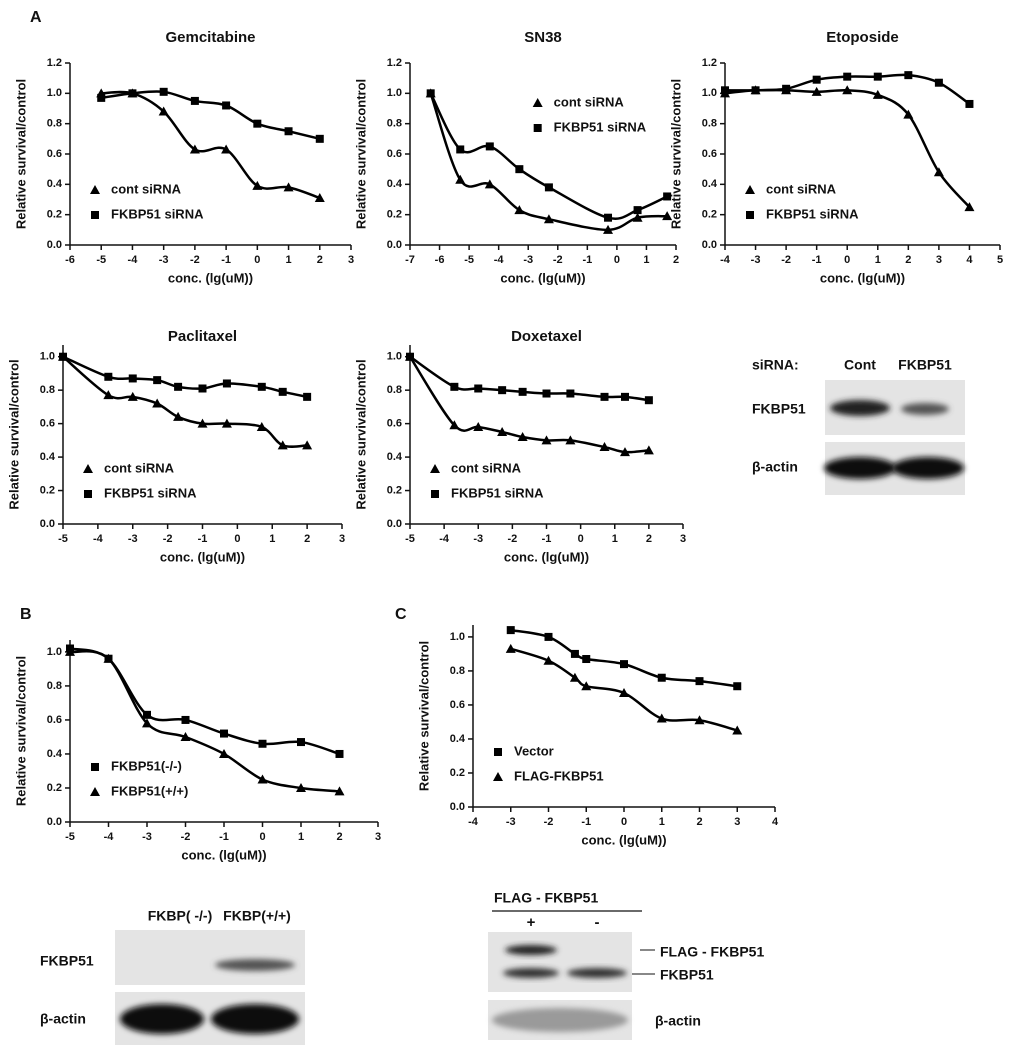 Image resolution: width=1019 pixels, height=1050 pixels. Describe the element at coordinates (410, 260) in the screenshot. I see `x-tick-label: -7` at that location.